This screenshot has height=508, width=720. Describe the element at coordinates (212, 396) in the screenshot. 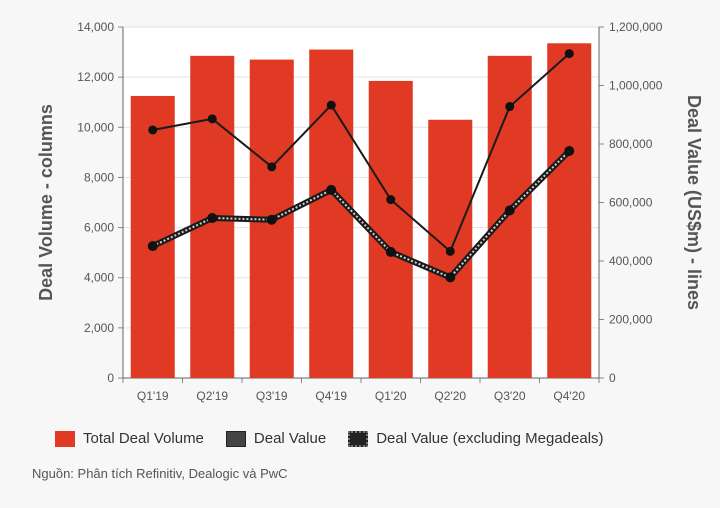

I see `x-tick-label: Q2'19` at that location.